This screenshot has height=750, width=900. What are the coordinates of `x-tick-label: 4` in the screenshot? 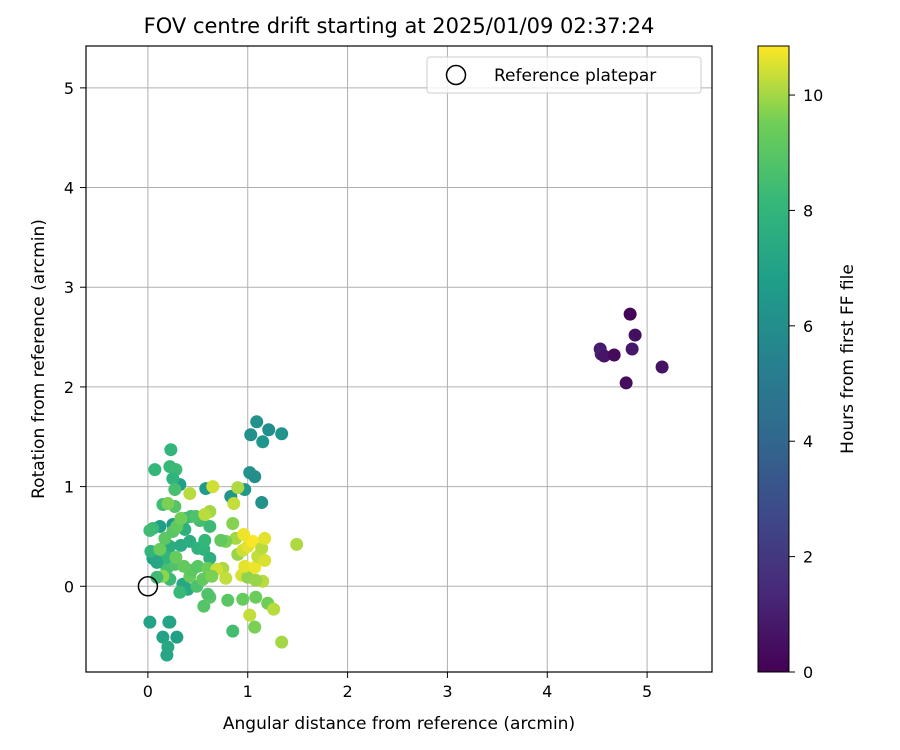 It's located at (547, 691).